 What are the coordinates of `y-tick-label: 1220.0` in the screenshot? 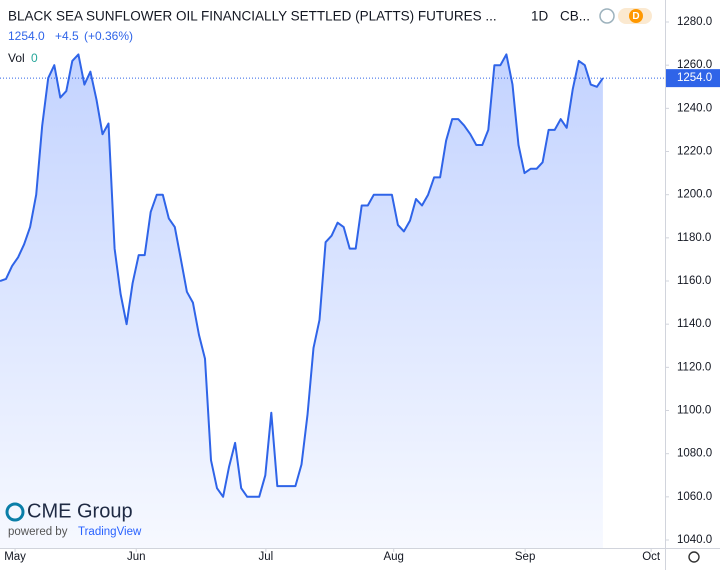 It's located at (694, 152).